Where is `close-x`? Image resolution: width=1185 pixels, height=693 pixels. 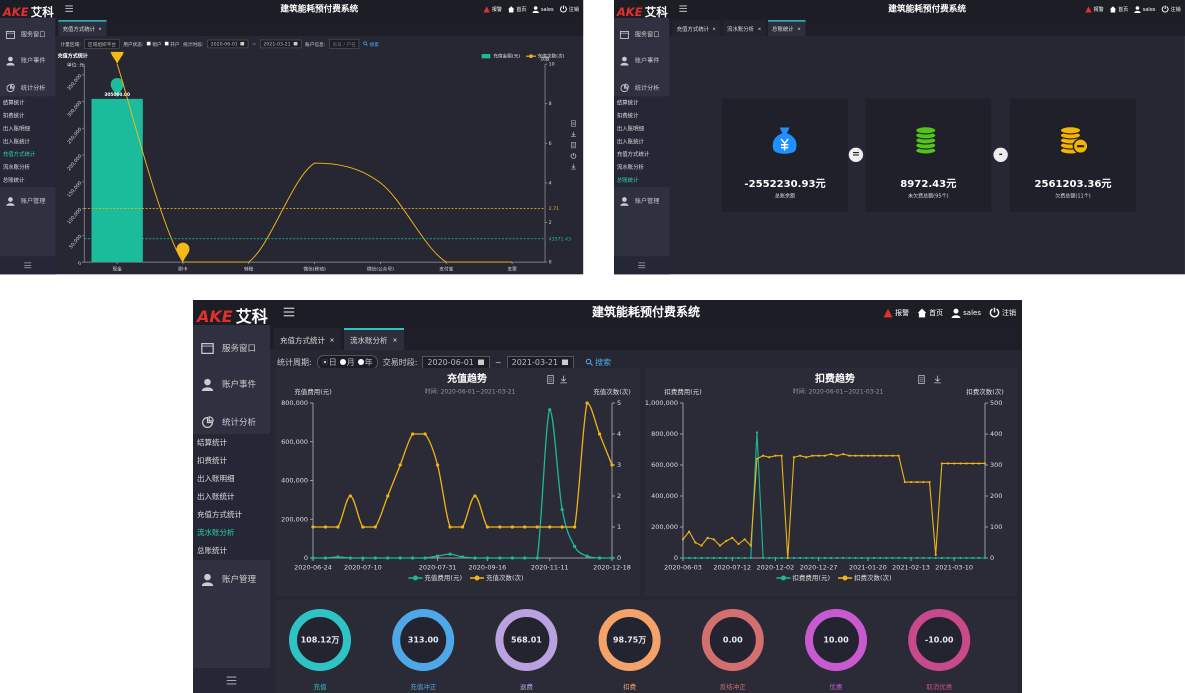
close-x is located at coordinates (759, 29).